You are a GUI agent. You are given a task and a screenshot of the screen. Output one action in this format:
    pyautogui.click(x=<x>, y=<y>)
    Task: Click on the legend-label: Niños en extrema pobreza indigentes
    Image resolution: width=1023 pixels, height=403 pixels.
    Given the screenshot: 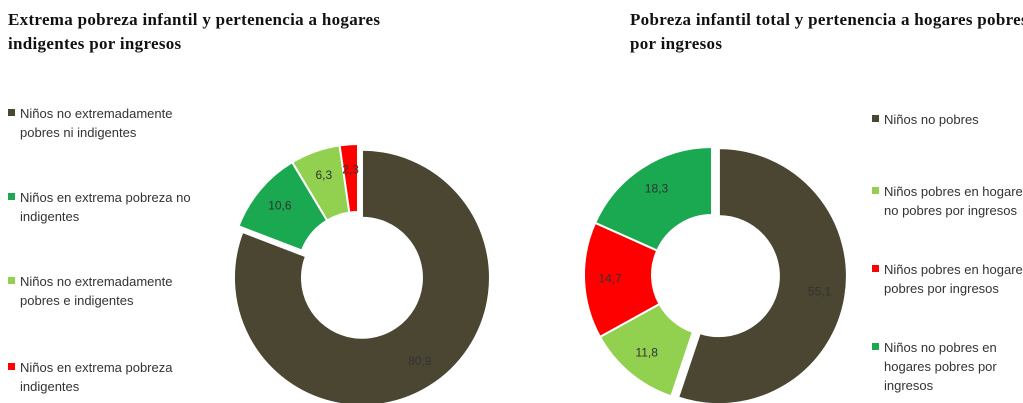 What is the action you would take?
    pyautogui.click(x=96, y=377)
    